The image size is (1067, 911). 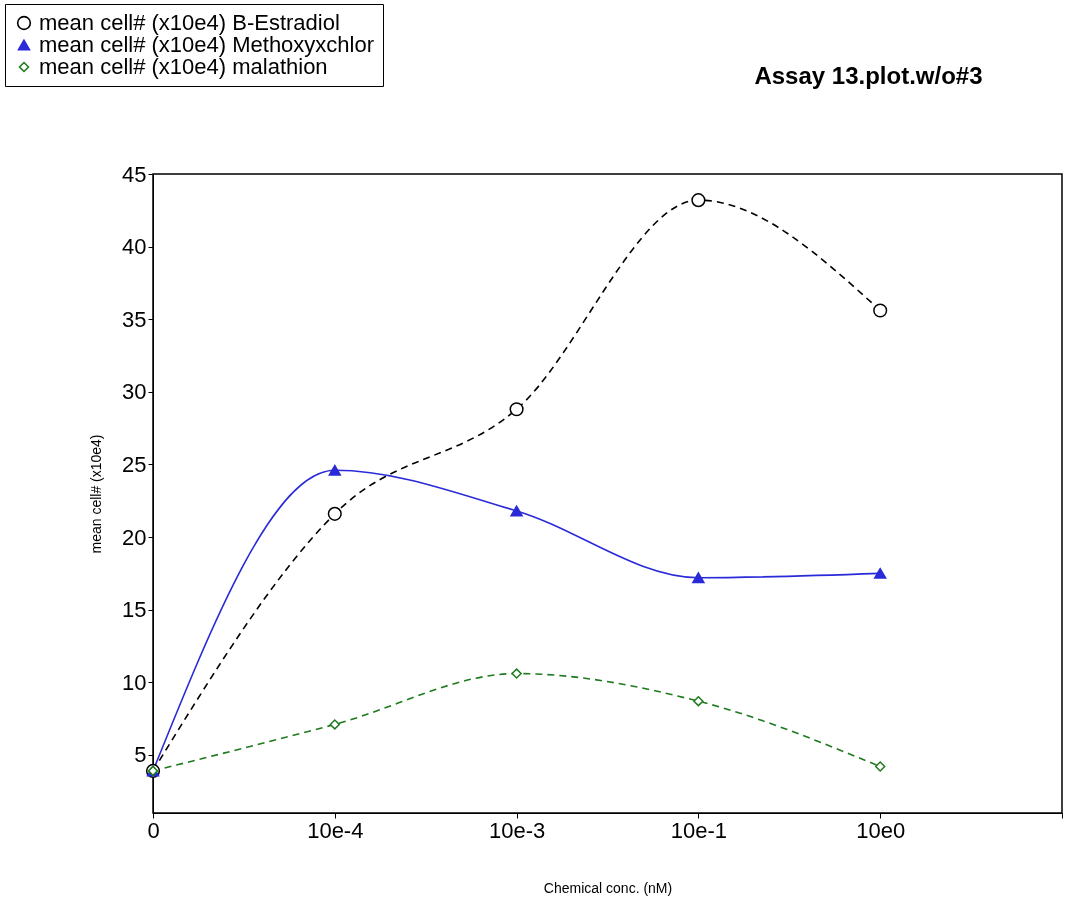 What do you see at coordinates (134, 682) in the screenshot?
I see `y-tick-label: 10` at bounding box center [134, 682].